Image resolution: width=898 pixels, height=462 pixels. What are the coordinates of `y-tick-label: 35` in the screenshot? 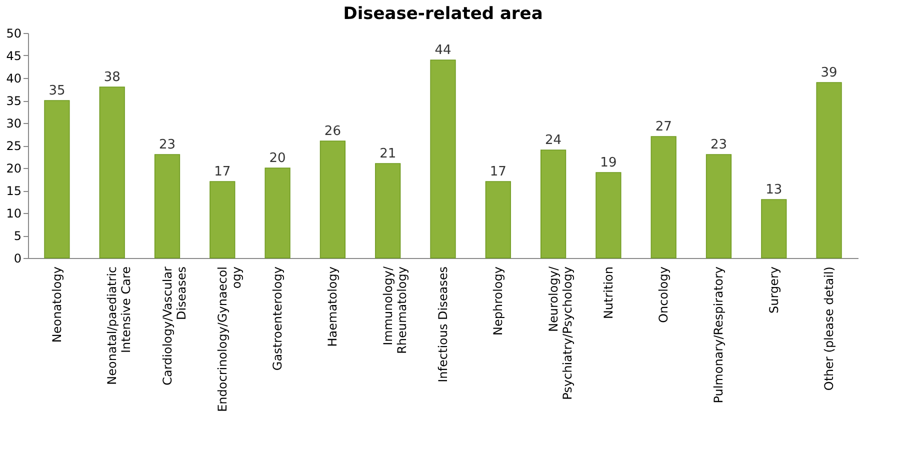 It's located at (14, 101).